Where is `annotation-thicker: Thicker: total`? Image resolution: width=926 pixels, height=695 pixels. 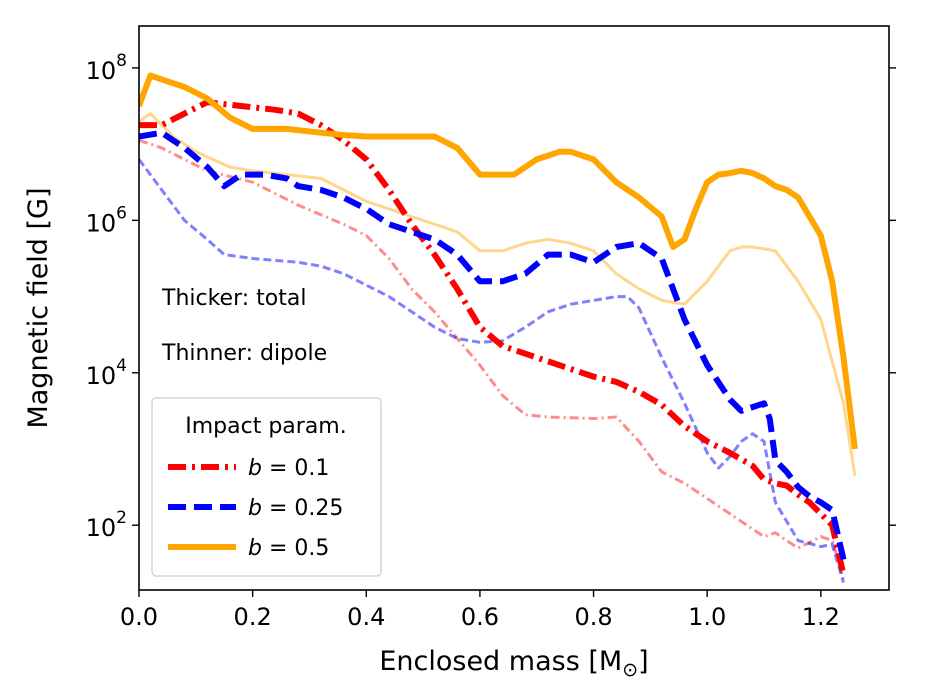
annotation-thicker: Thicker: total is located at coordinates (233, 298).